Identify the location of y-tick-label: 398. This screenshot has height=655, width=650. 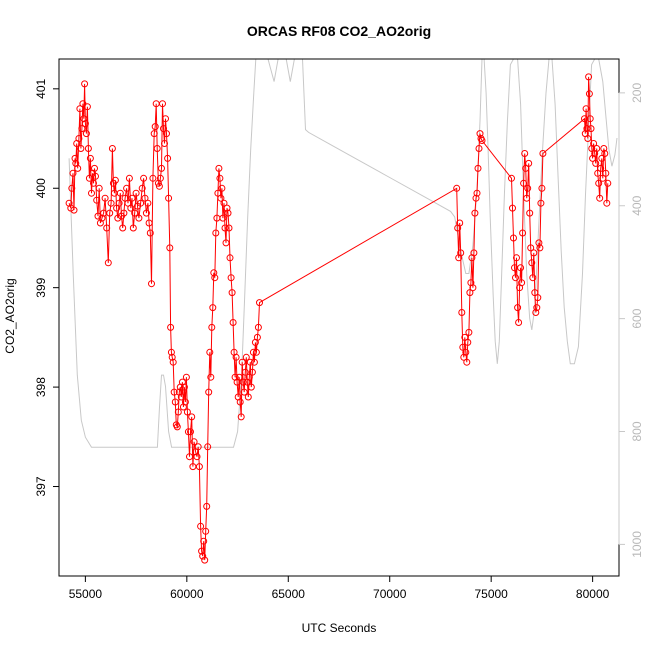
(41, 387).